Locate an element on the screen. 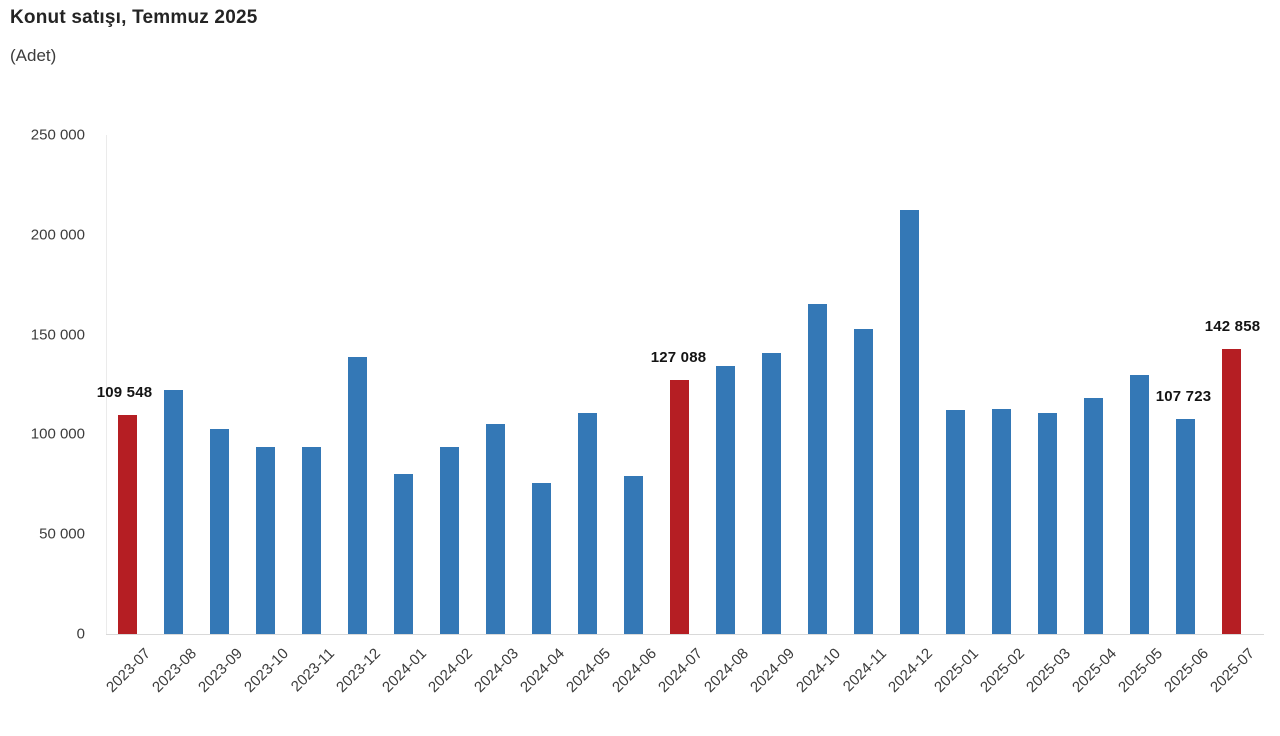  value-label-2025-07: 142 858 is located at coordinates (1232, 326).